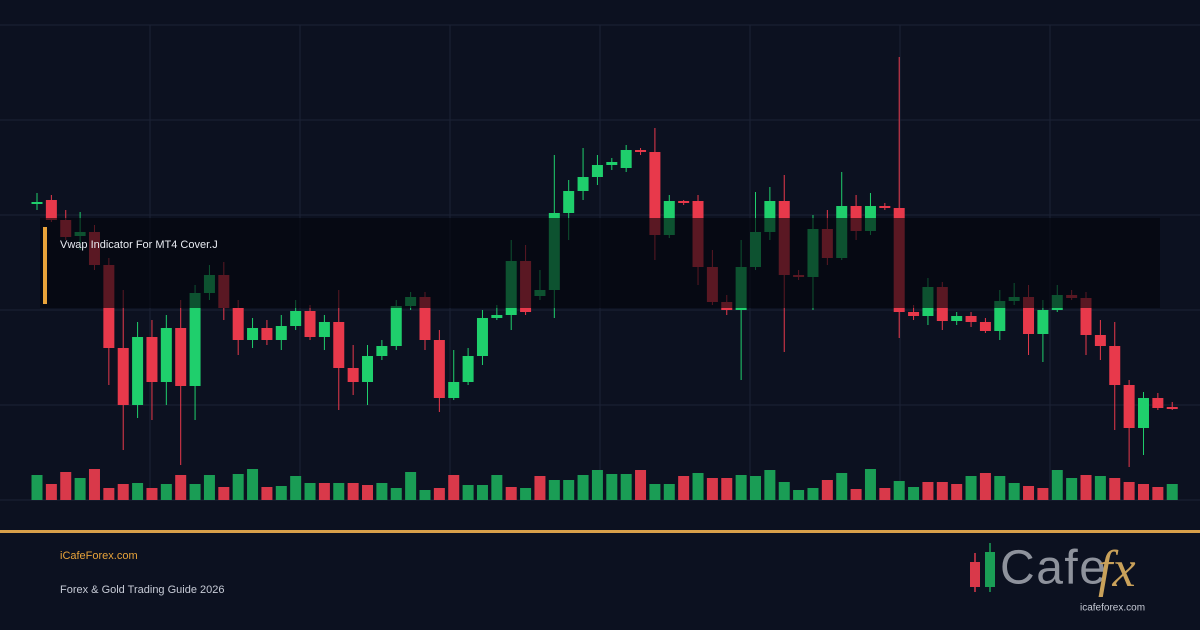 The height and width of the screenshot is (630, 1200). I want to click on logo: Cafe fx icafeforex.com, so click(1057, 577).